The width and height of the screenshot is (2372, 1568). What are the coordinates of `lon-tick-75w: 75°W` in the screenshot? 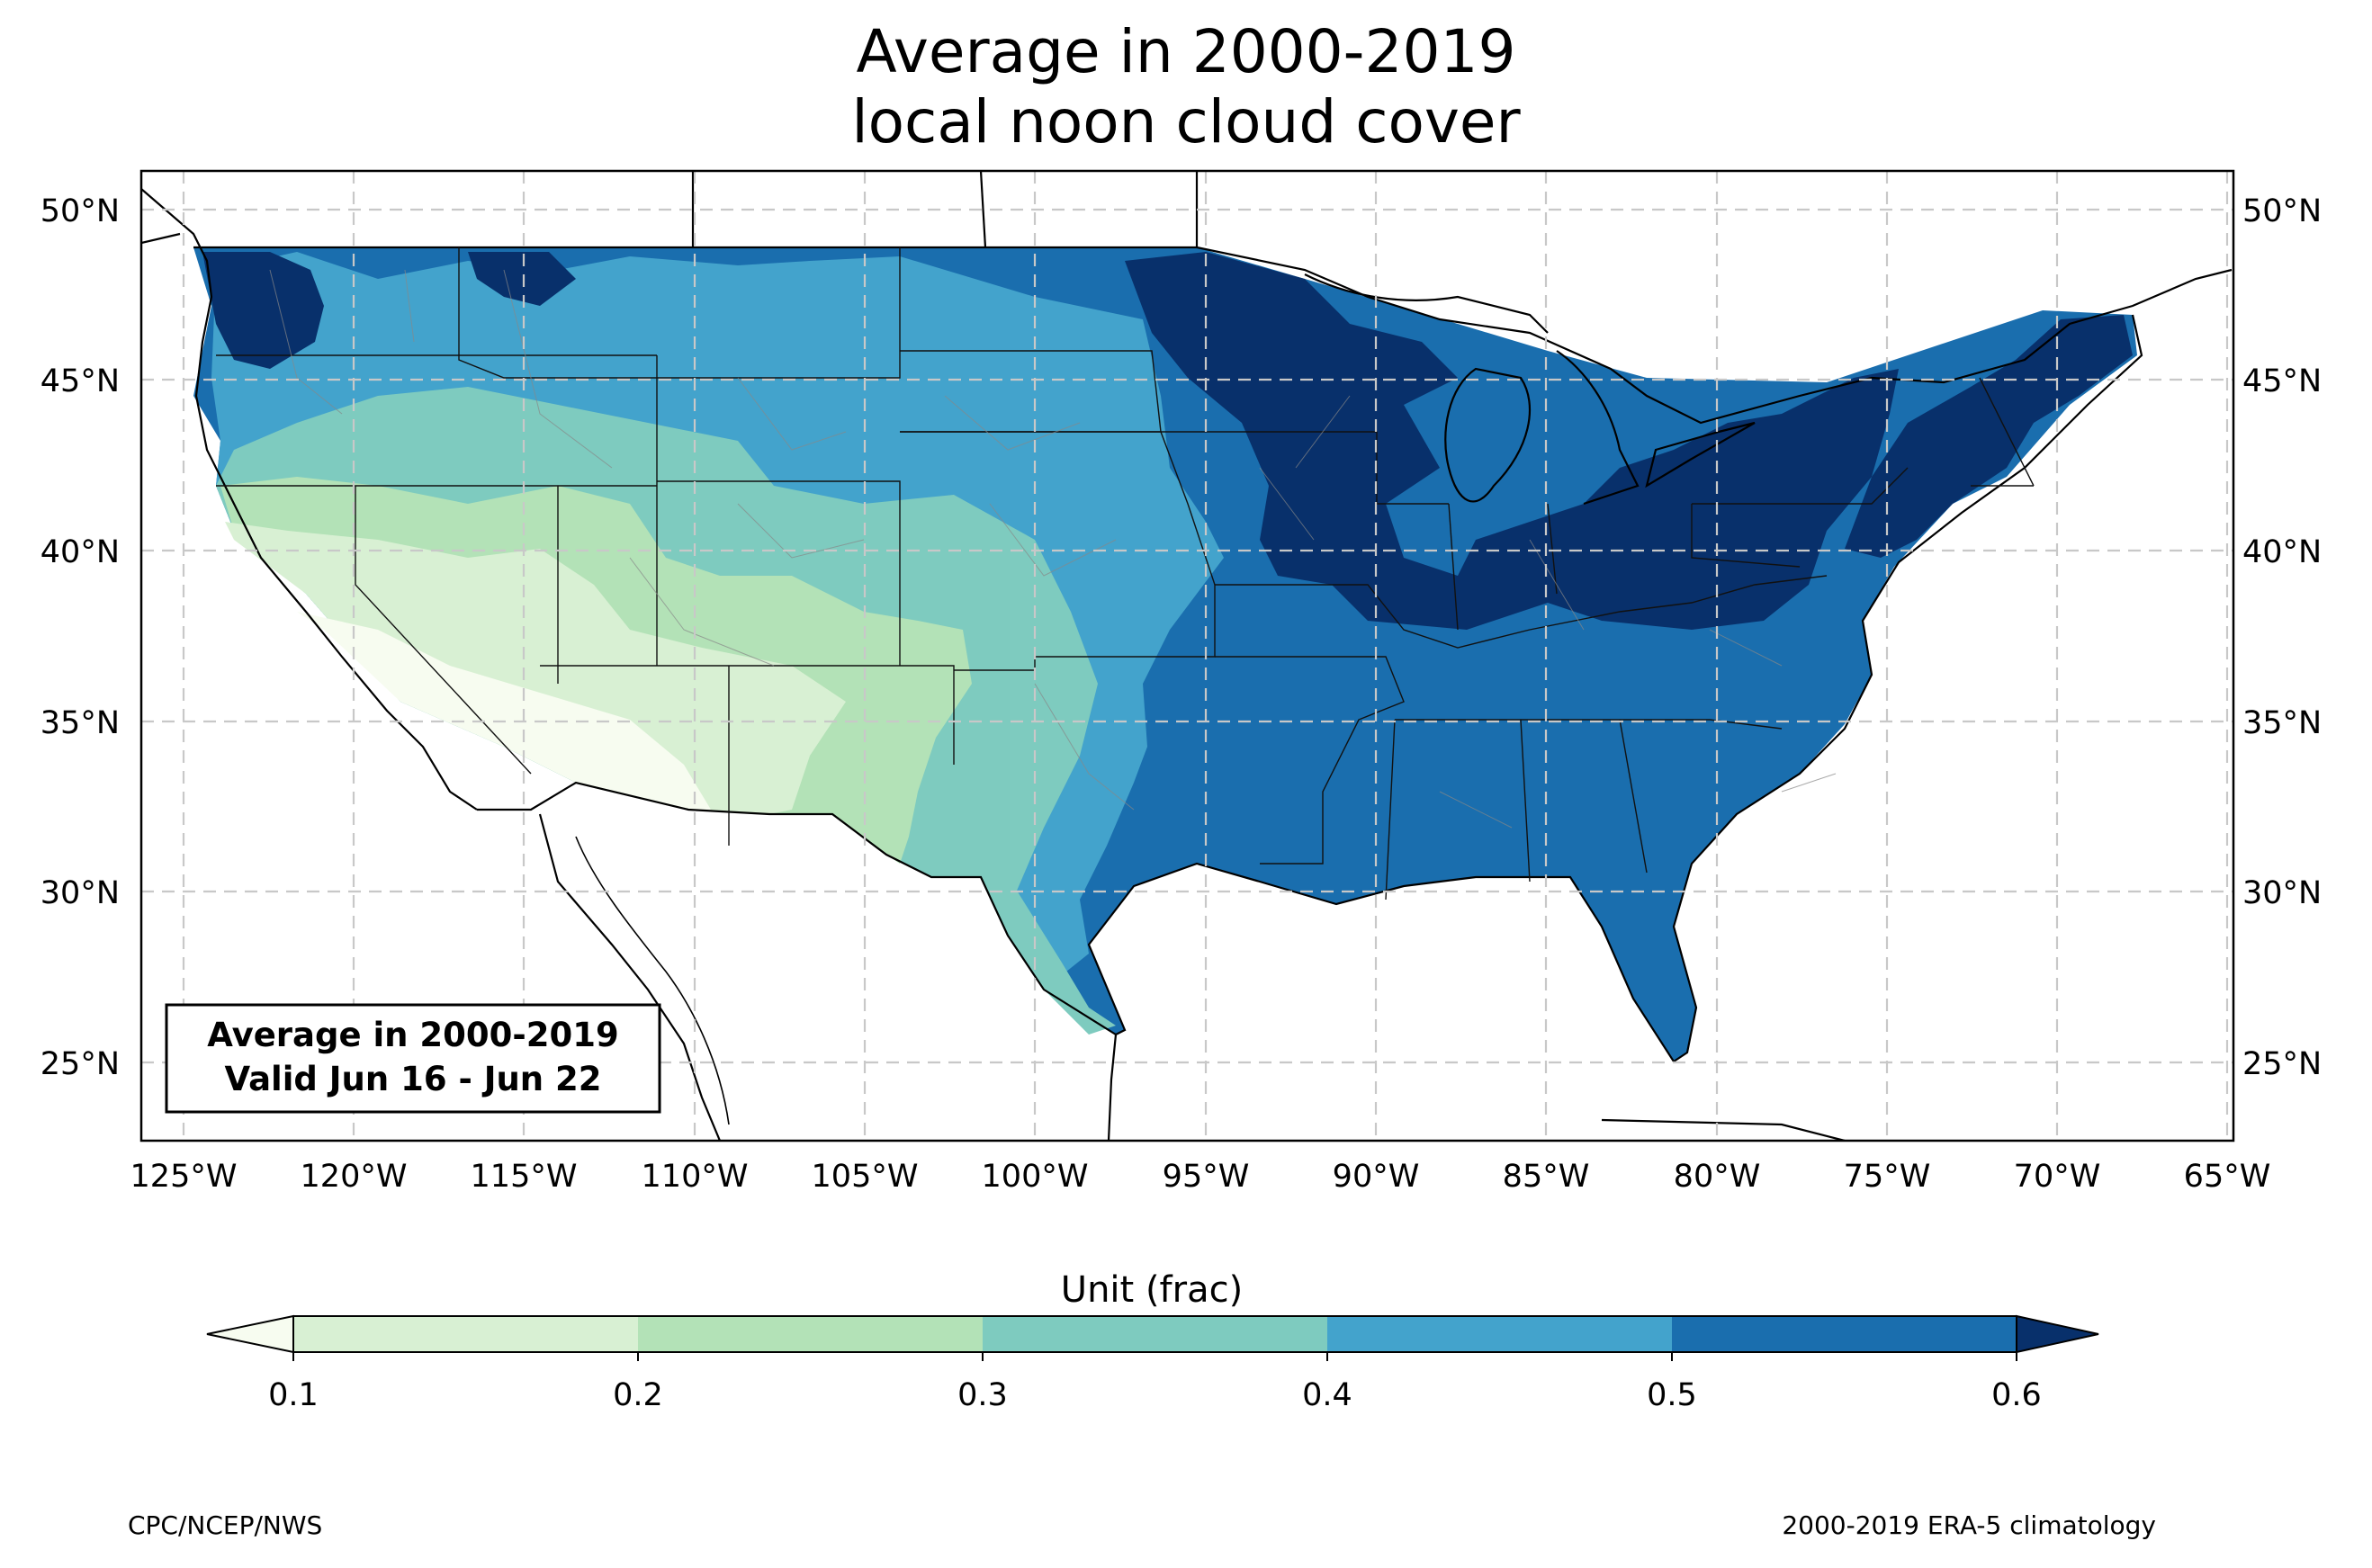 It's located at (1888, 1177).